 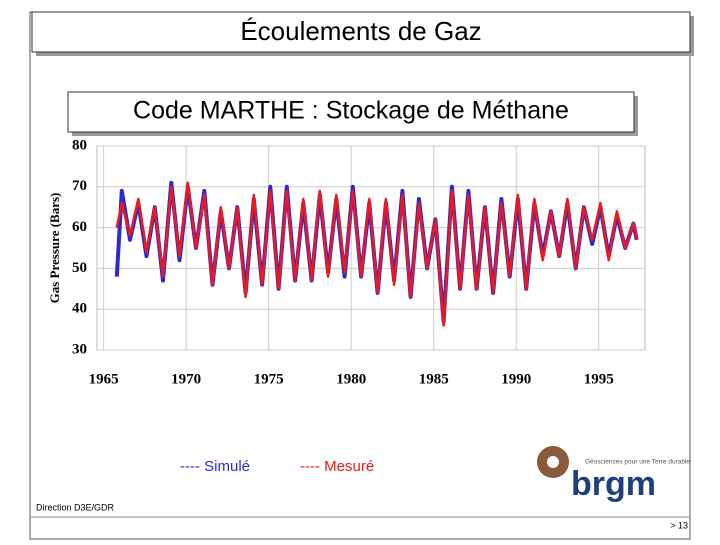 I want to click on y-tick-label: 30, so click(x=79, y=349).